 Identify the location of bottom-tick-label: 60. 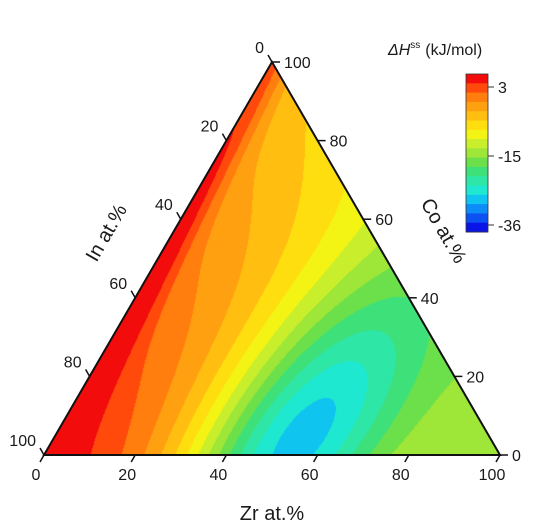
(310, 475).